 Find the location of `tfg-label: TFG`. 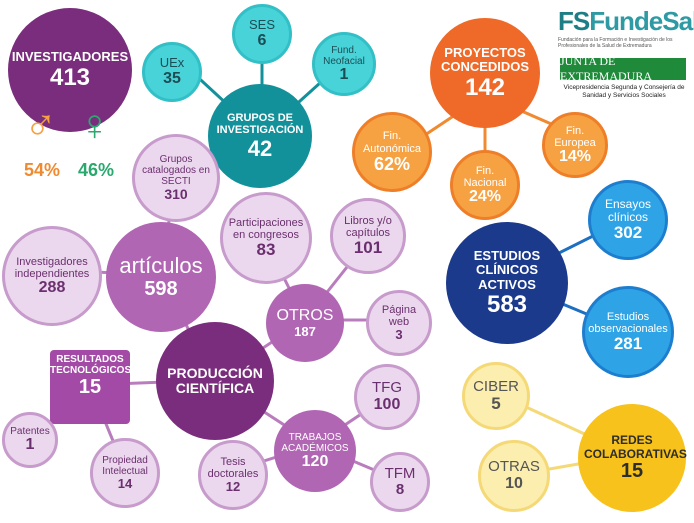

tfg-label: TFG is located at coordinates (387, 388).